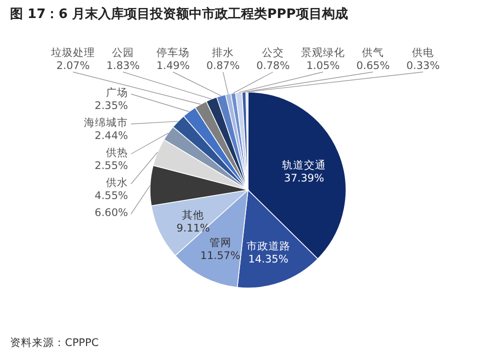 The image size is (500, 362). What do you see at coordinates (193, 228) in the screenshot?
I see `data-label: 9.11%` at bounding box center [193, 228].